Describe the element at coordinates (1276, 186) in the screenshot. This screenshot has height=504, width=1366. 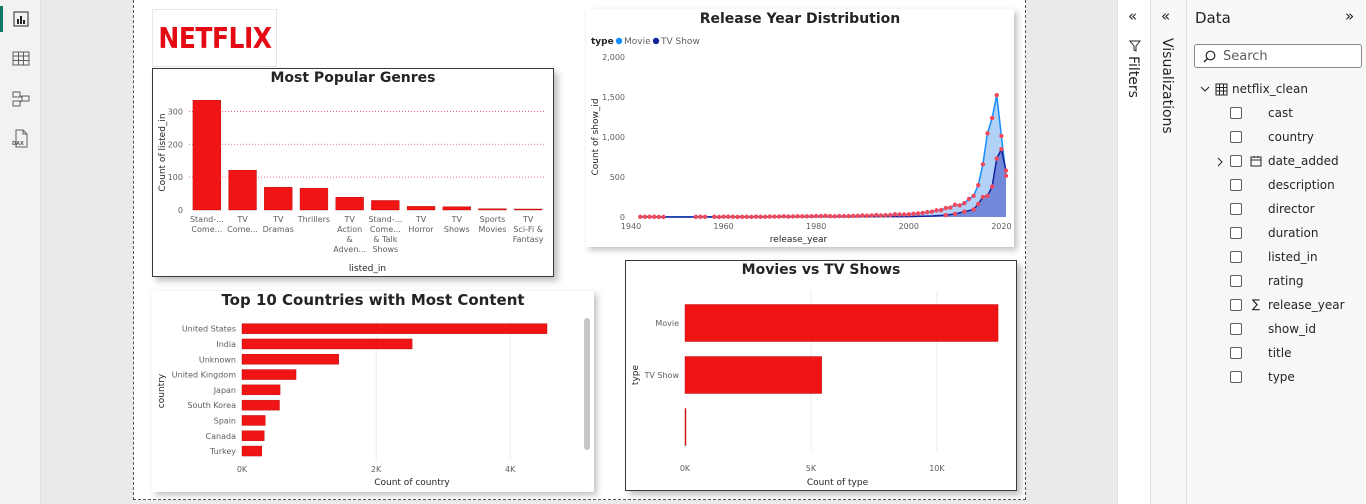
I see `field-description: description` at that location.